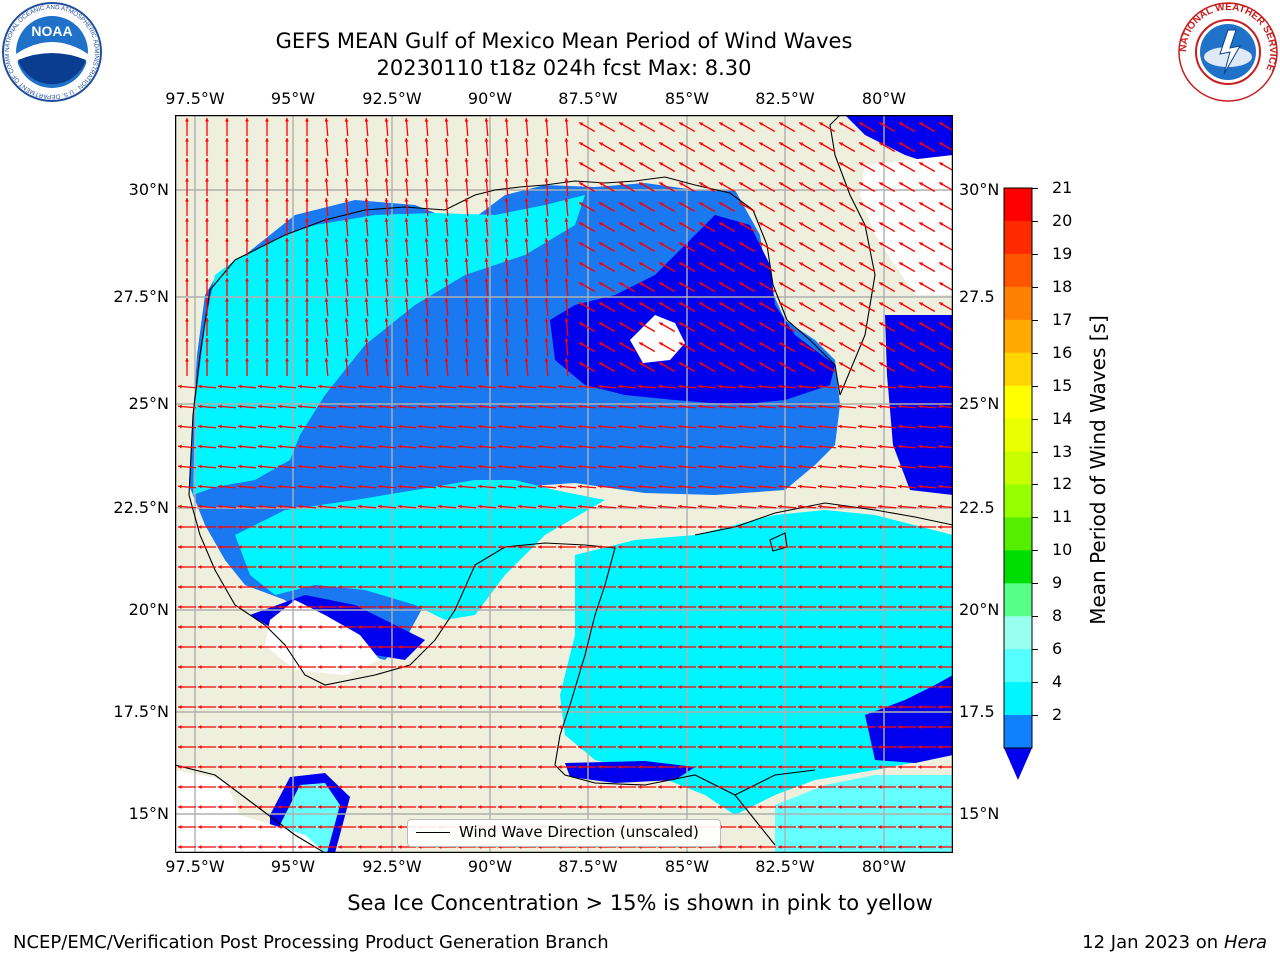 The height and width of the screenshot is (960, 1280). Describe the element at coordinates (1035, 485) in the screenshot. I see `colorbar-tick-mark` at that location.